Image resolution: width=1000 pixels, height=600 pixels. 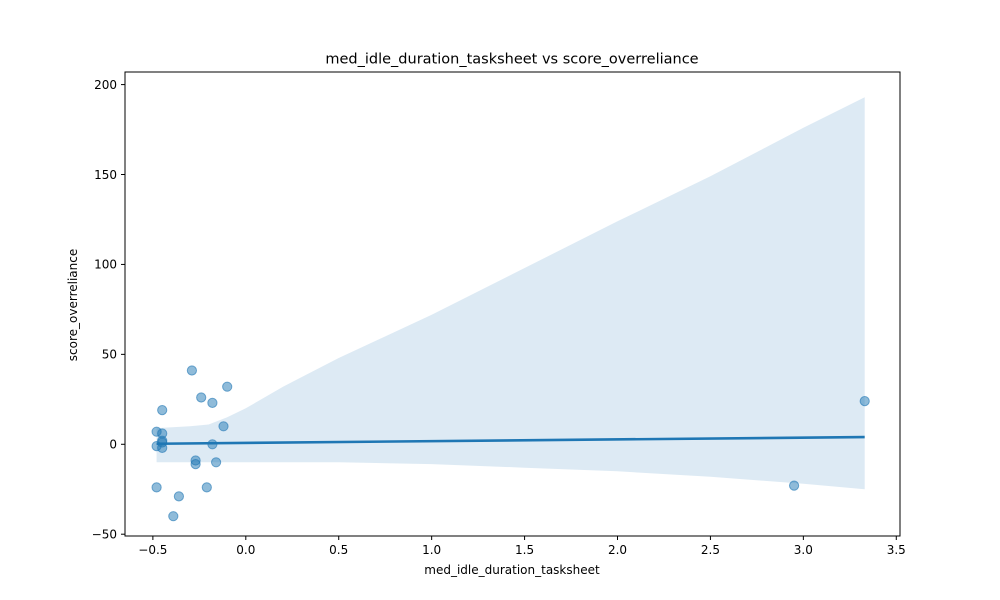 I want to click on x-tick-label: 1.5, so click(x=524, y=550).